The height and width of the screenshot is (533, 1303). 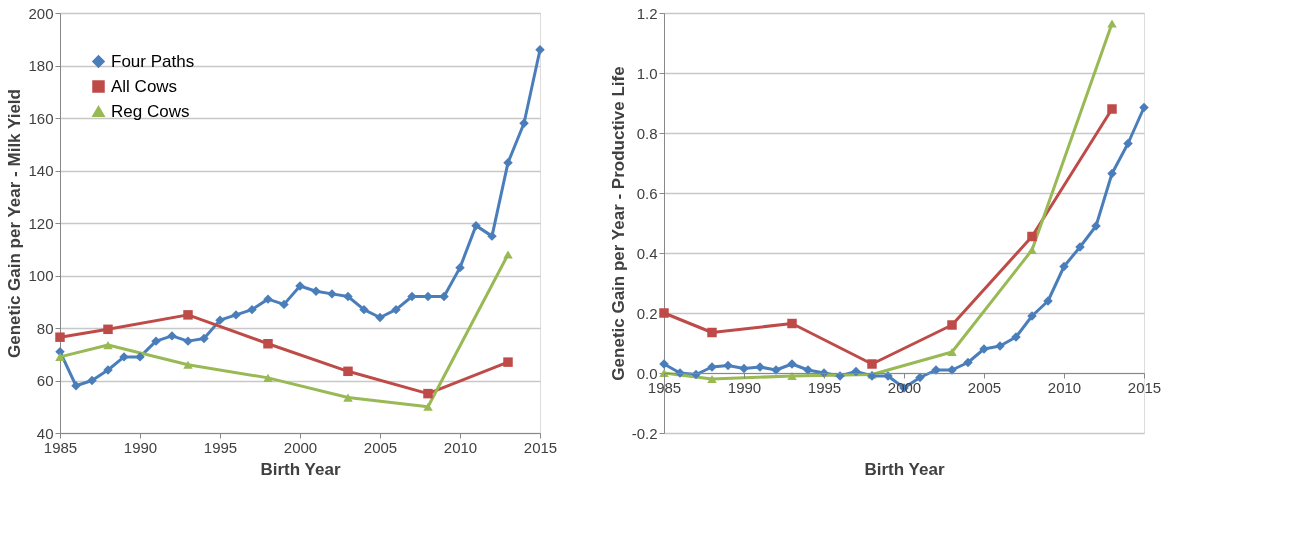 What do you see at coordinates (41, 65) in the screenshot?
I see `y-tick-label: 180` at bounding box center [41, 65].